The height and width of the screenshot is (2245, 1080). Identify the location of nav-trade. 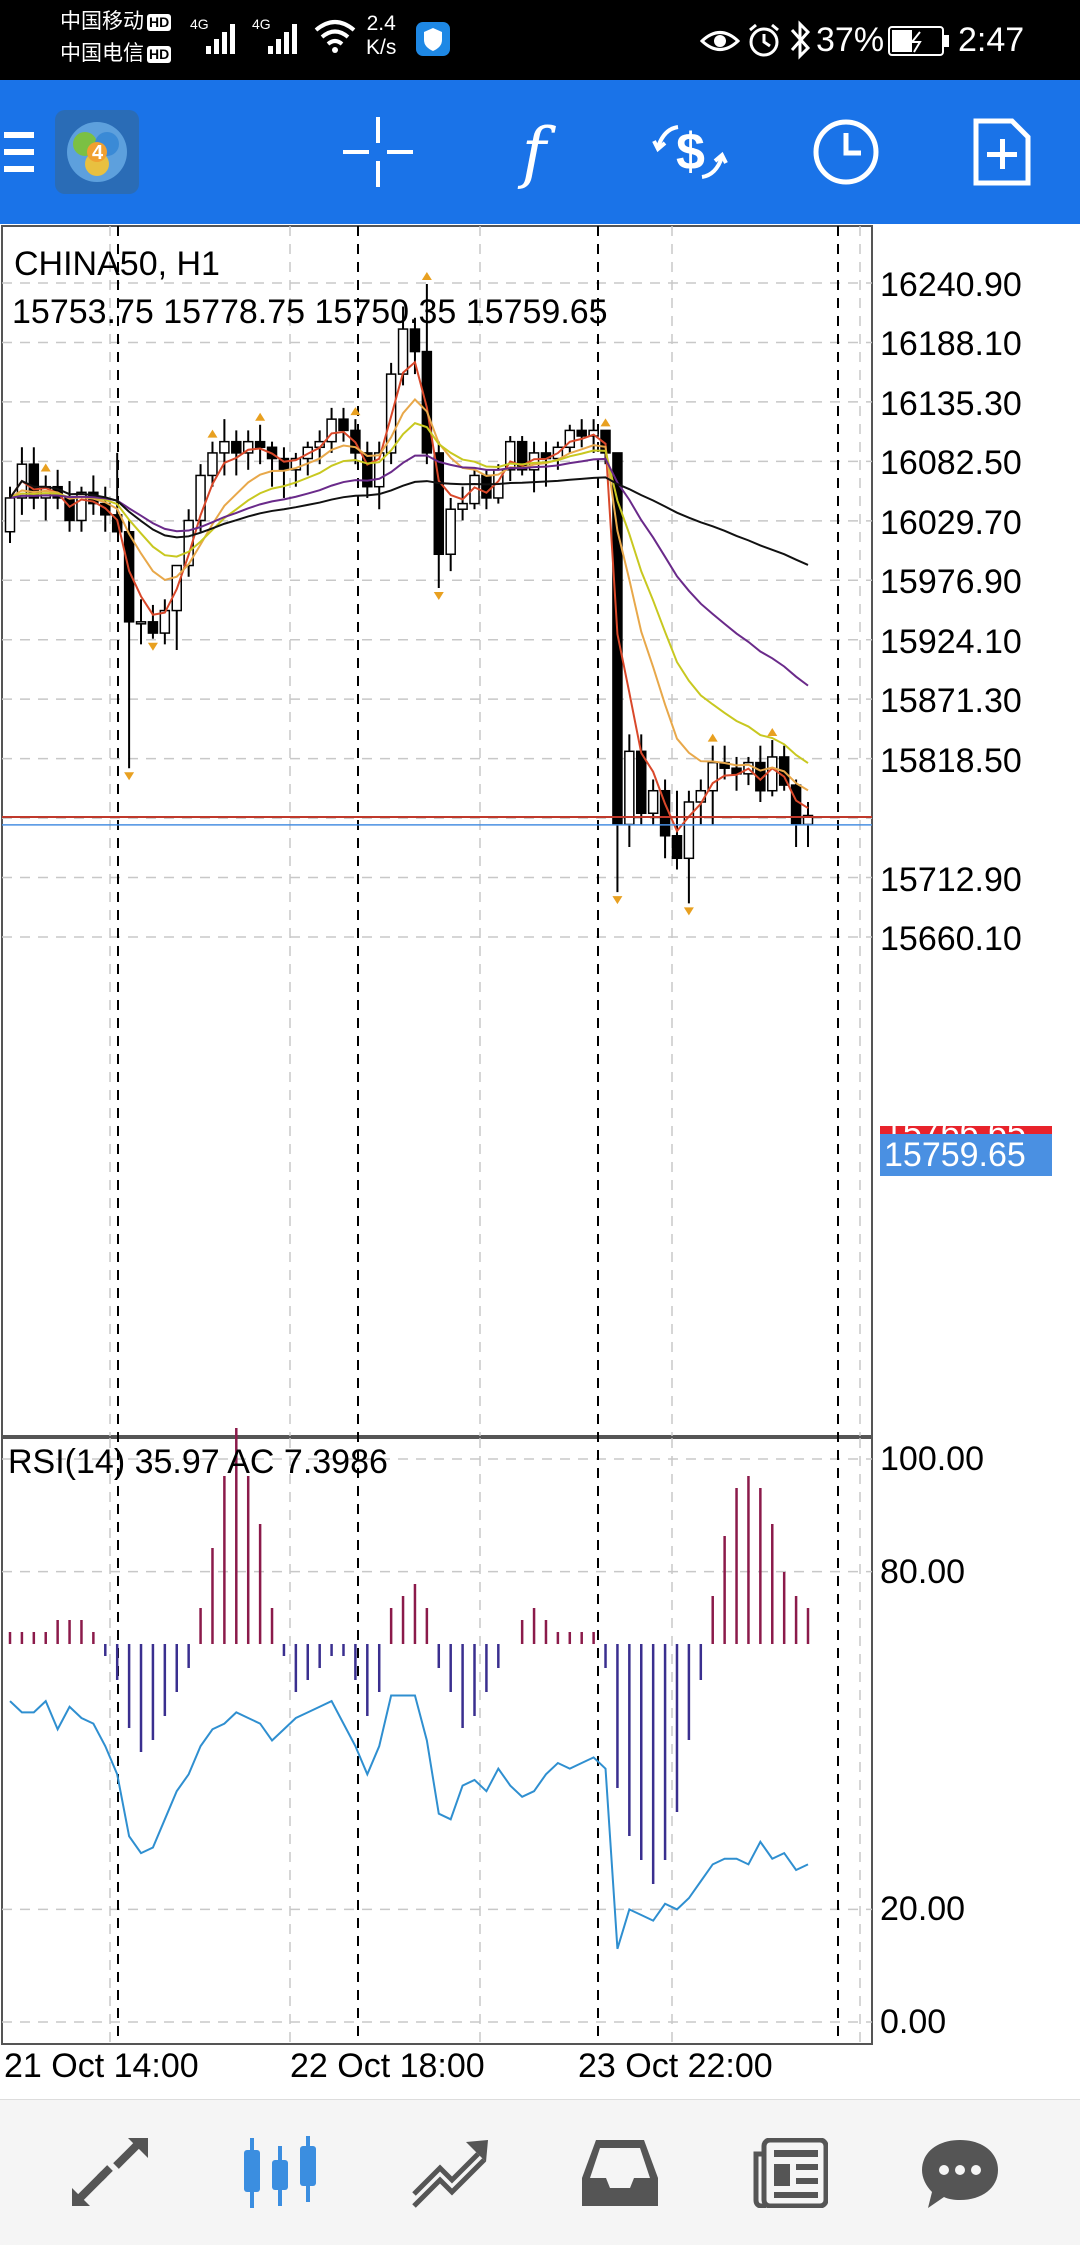
(450, 2172).